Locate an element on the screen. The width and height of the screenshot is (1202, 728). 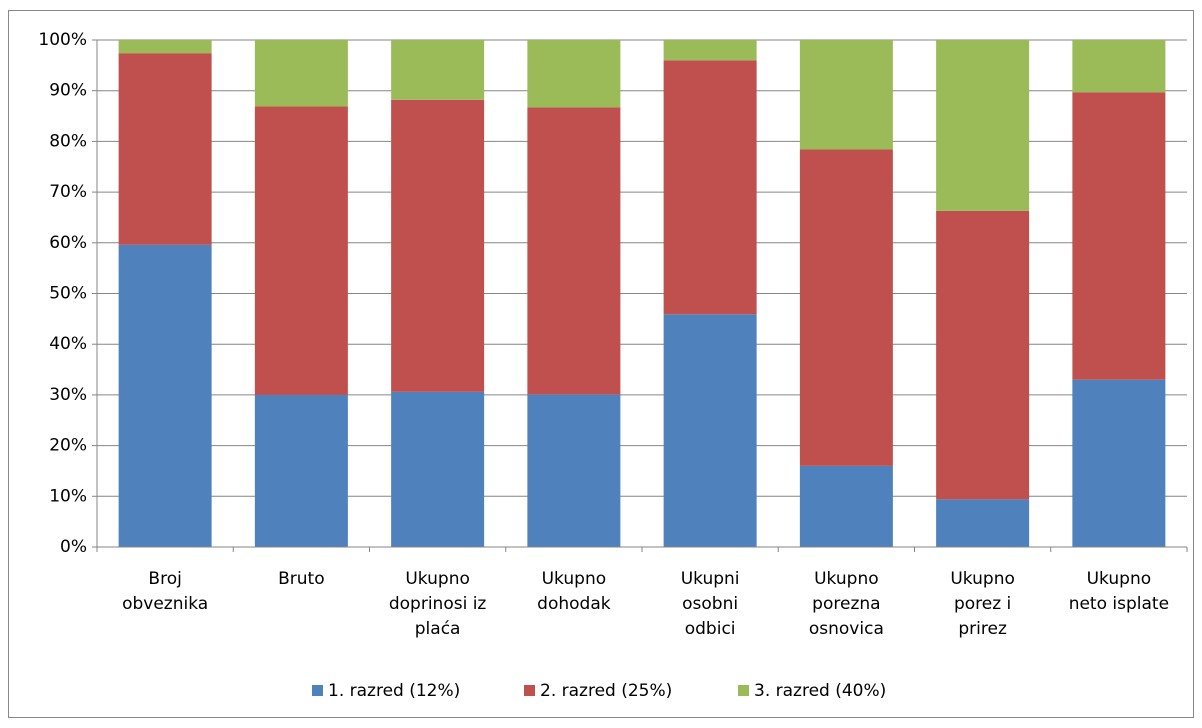
legend-label: 1. razred (12%) is located at coordinates (394, 691).